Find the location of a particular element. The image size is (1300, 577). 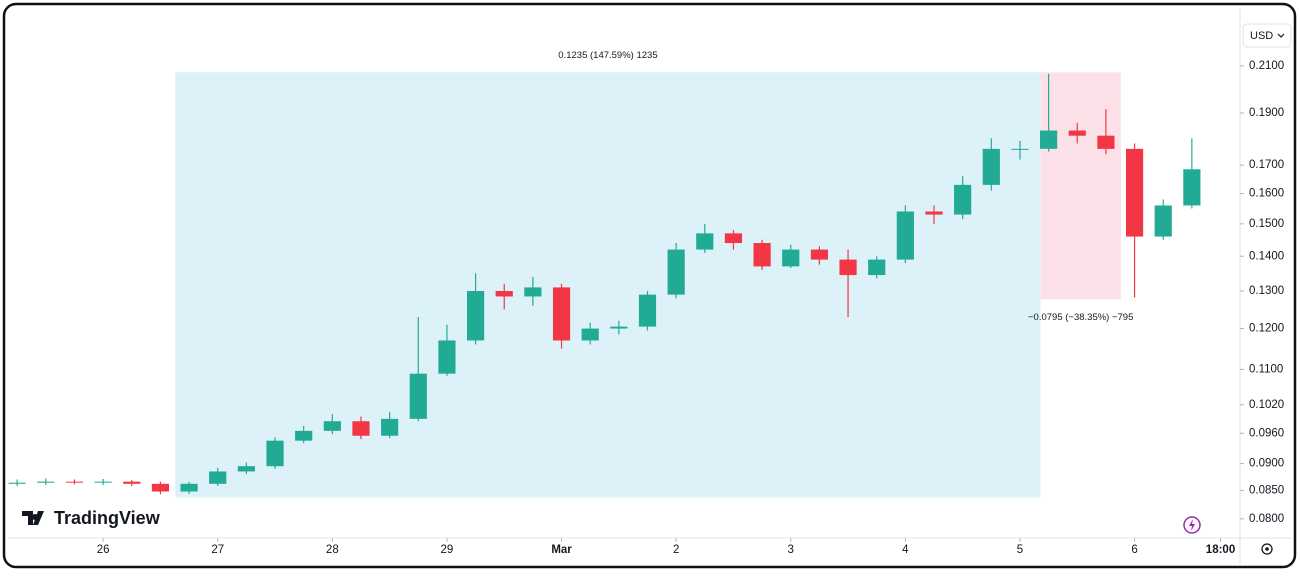

brand-logo: TradingView is located at coordinates (91, 518).